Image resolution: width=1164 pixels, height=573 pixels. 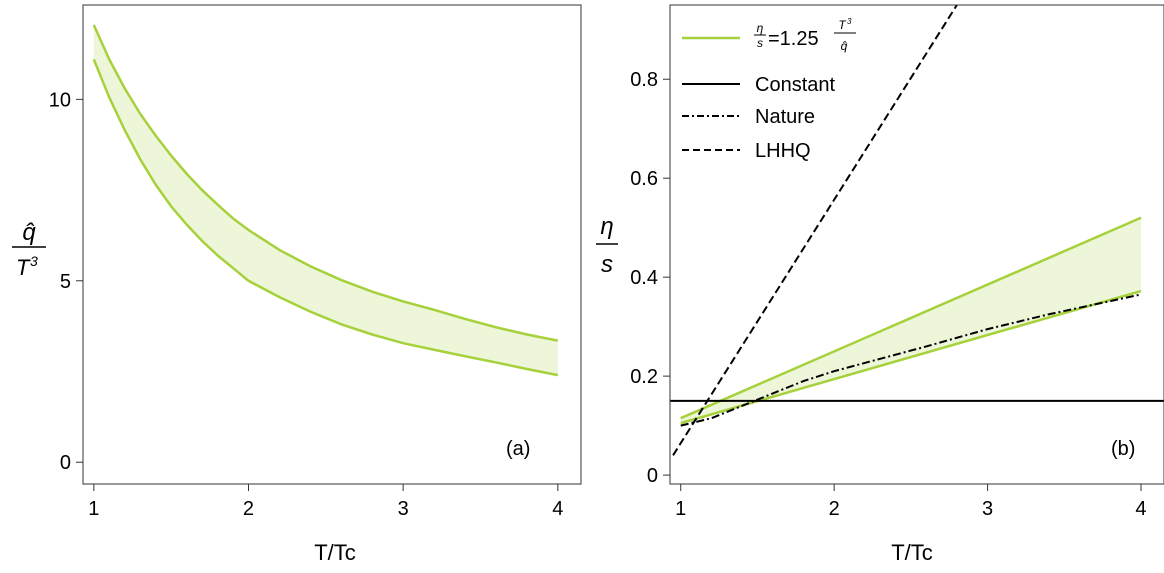 I want to click on panel-b-x-ticks: 1 2 3 4, so click(x=911, y=502).